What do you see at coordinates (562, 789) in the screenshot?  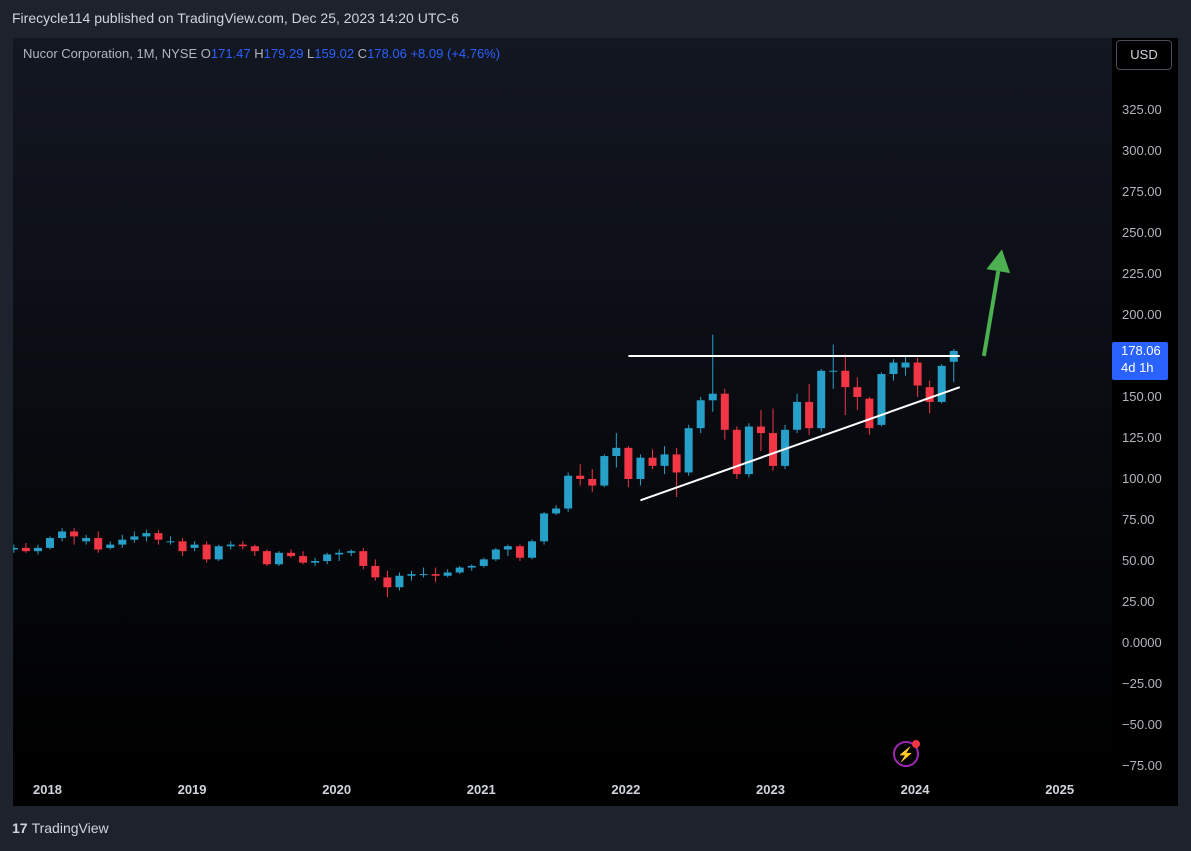 I see `time-axis` at bounding box center [562, 789].